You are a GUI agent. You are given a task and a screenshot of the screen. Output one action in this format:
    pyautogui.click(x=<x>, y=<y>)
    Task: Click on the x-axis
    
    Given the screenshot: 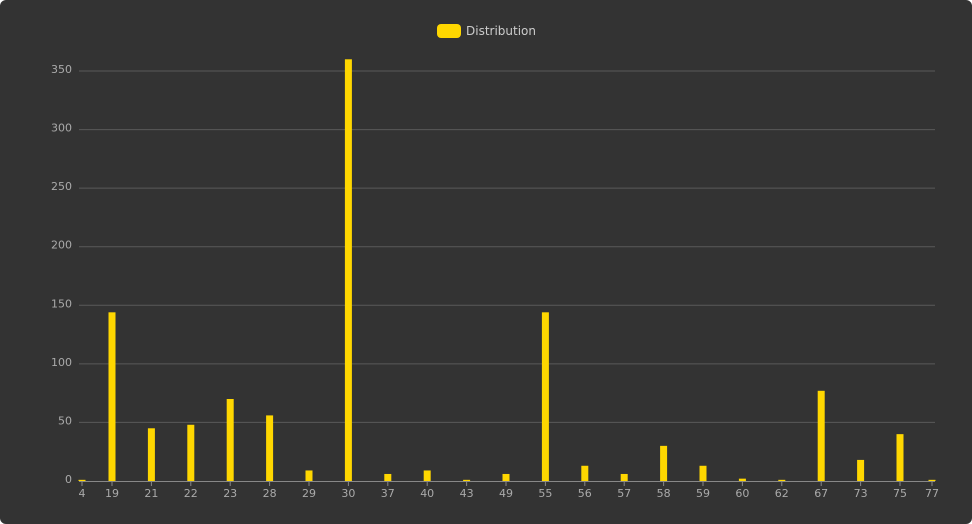 What is the action you would take?
    pyautogui.click(x=507, y=483)
    